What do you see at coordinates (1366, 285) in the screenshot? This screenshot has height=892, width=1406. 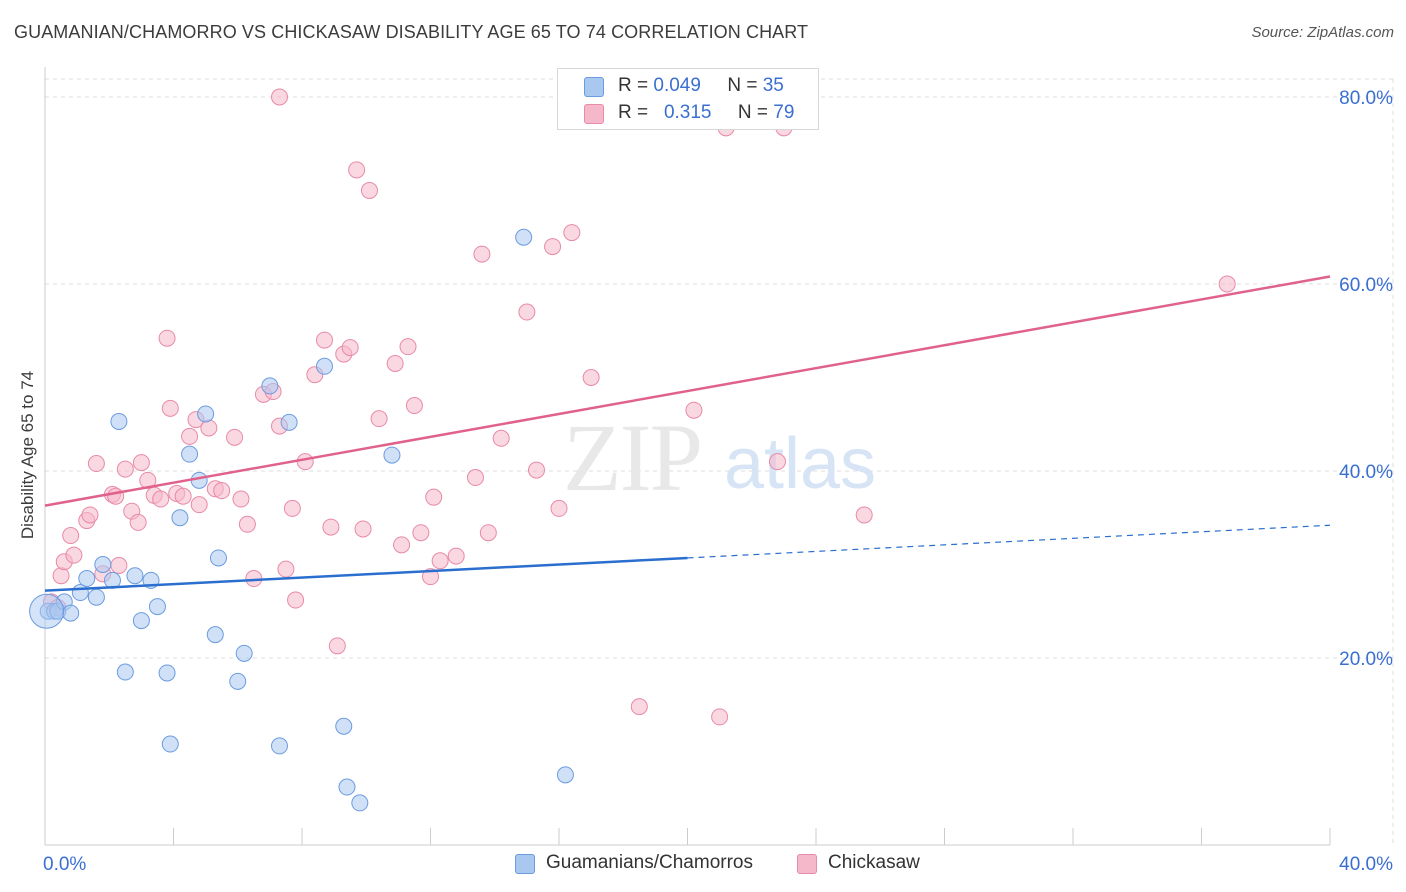 I see `y-tick-label: 60.0%` at bounding box center [1366, 285].